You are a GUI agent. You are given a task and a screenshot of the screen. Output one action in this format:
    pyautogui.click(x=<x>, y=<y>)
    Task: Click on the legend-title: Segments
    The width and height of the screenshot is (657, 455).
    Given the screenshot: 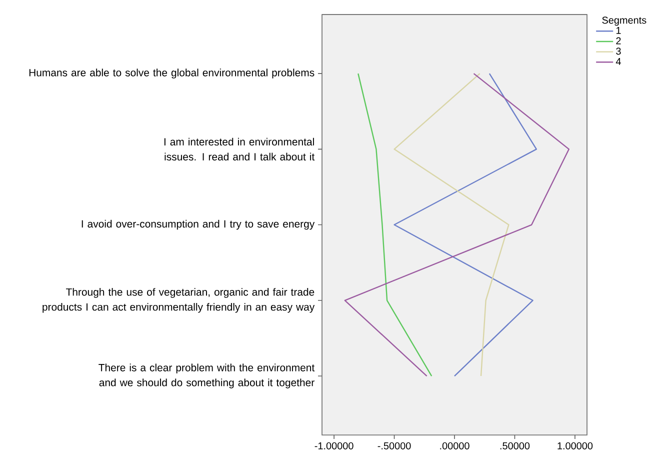 What is the action you would take?
    pyautogui.click(x=624, y=21)
    